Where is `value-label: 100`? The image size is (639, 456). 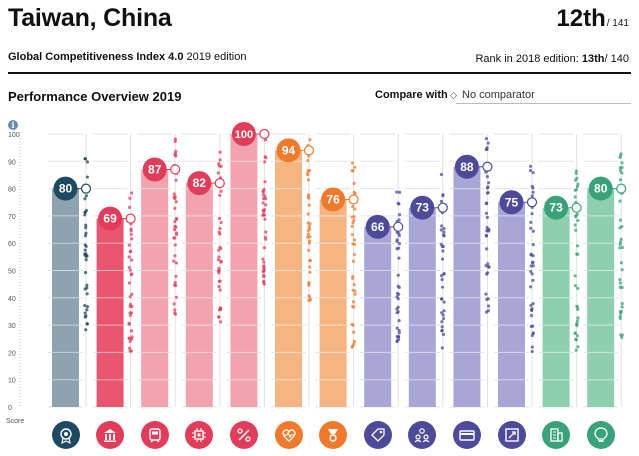 value-label: 100 is located at coordinates (244, 135).